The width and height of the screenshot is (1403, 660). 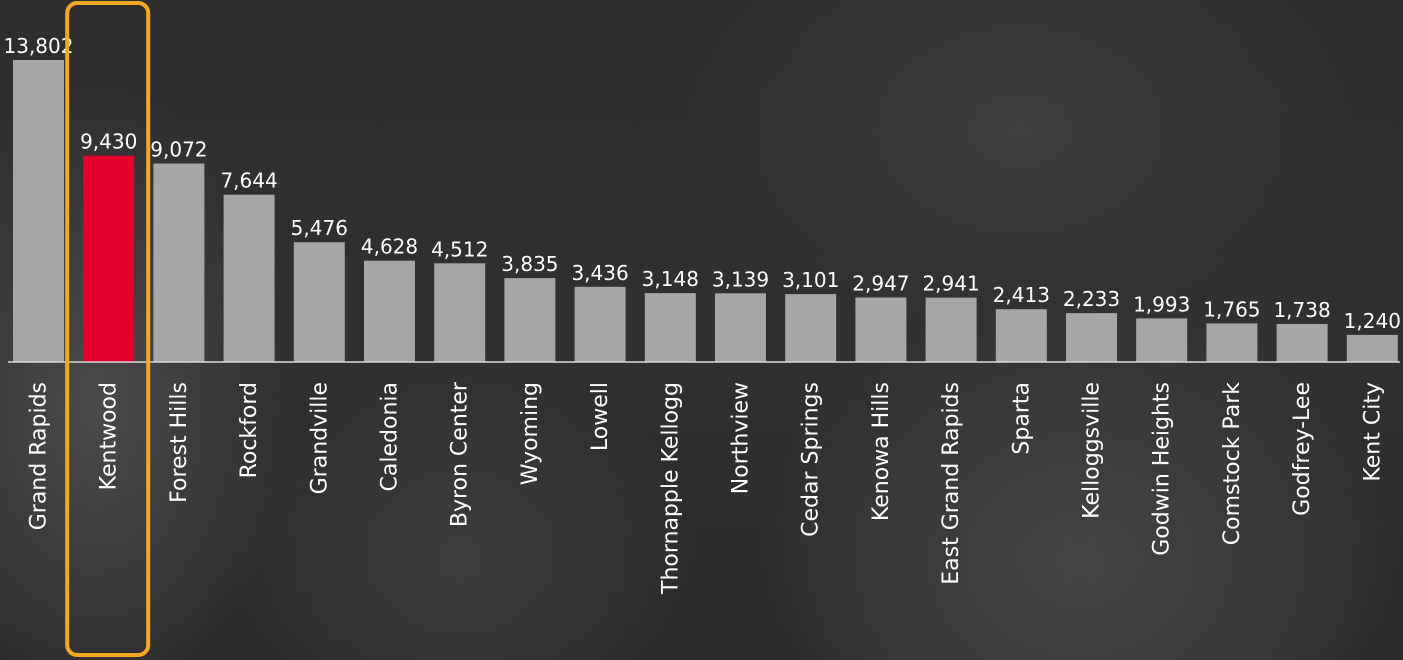 I want to click on category-label-rockford: Rockford, so click(x=249, y=430).